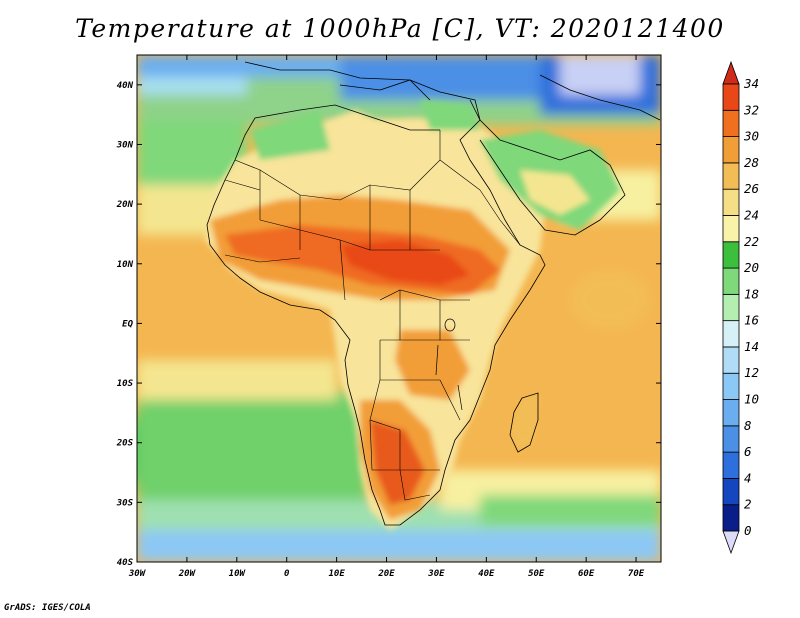  Describe the element at coordinates (536, 574) in the screenshot. I see `x-tick-label: 50E` at that location.